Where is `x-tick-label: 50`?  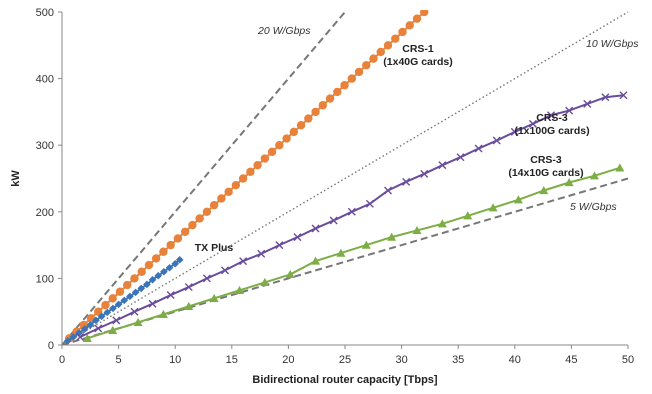 x-tick-label: 50 is located at coordinates (628, 360).